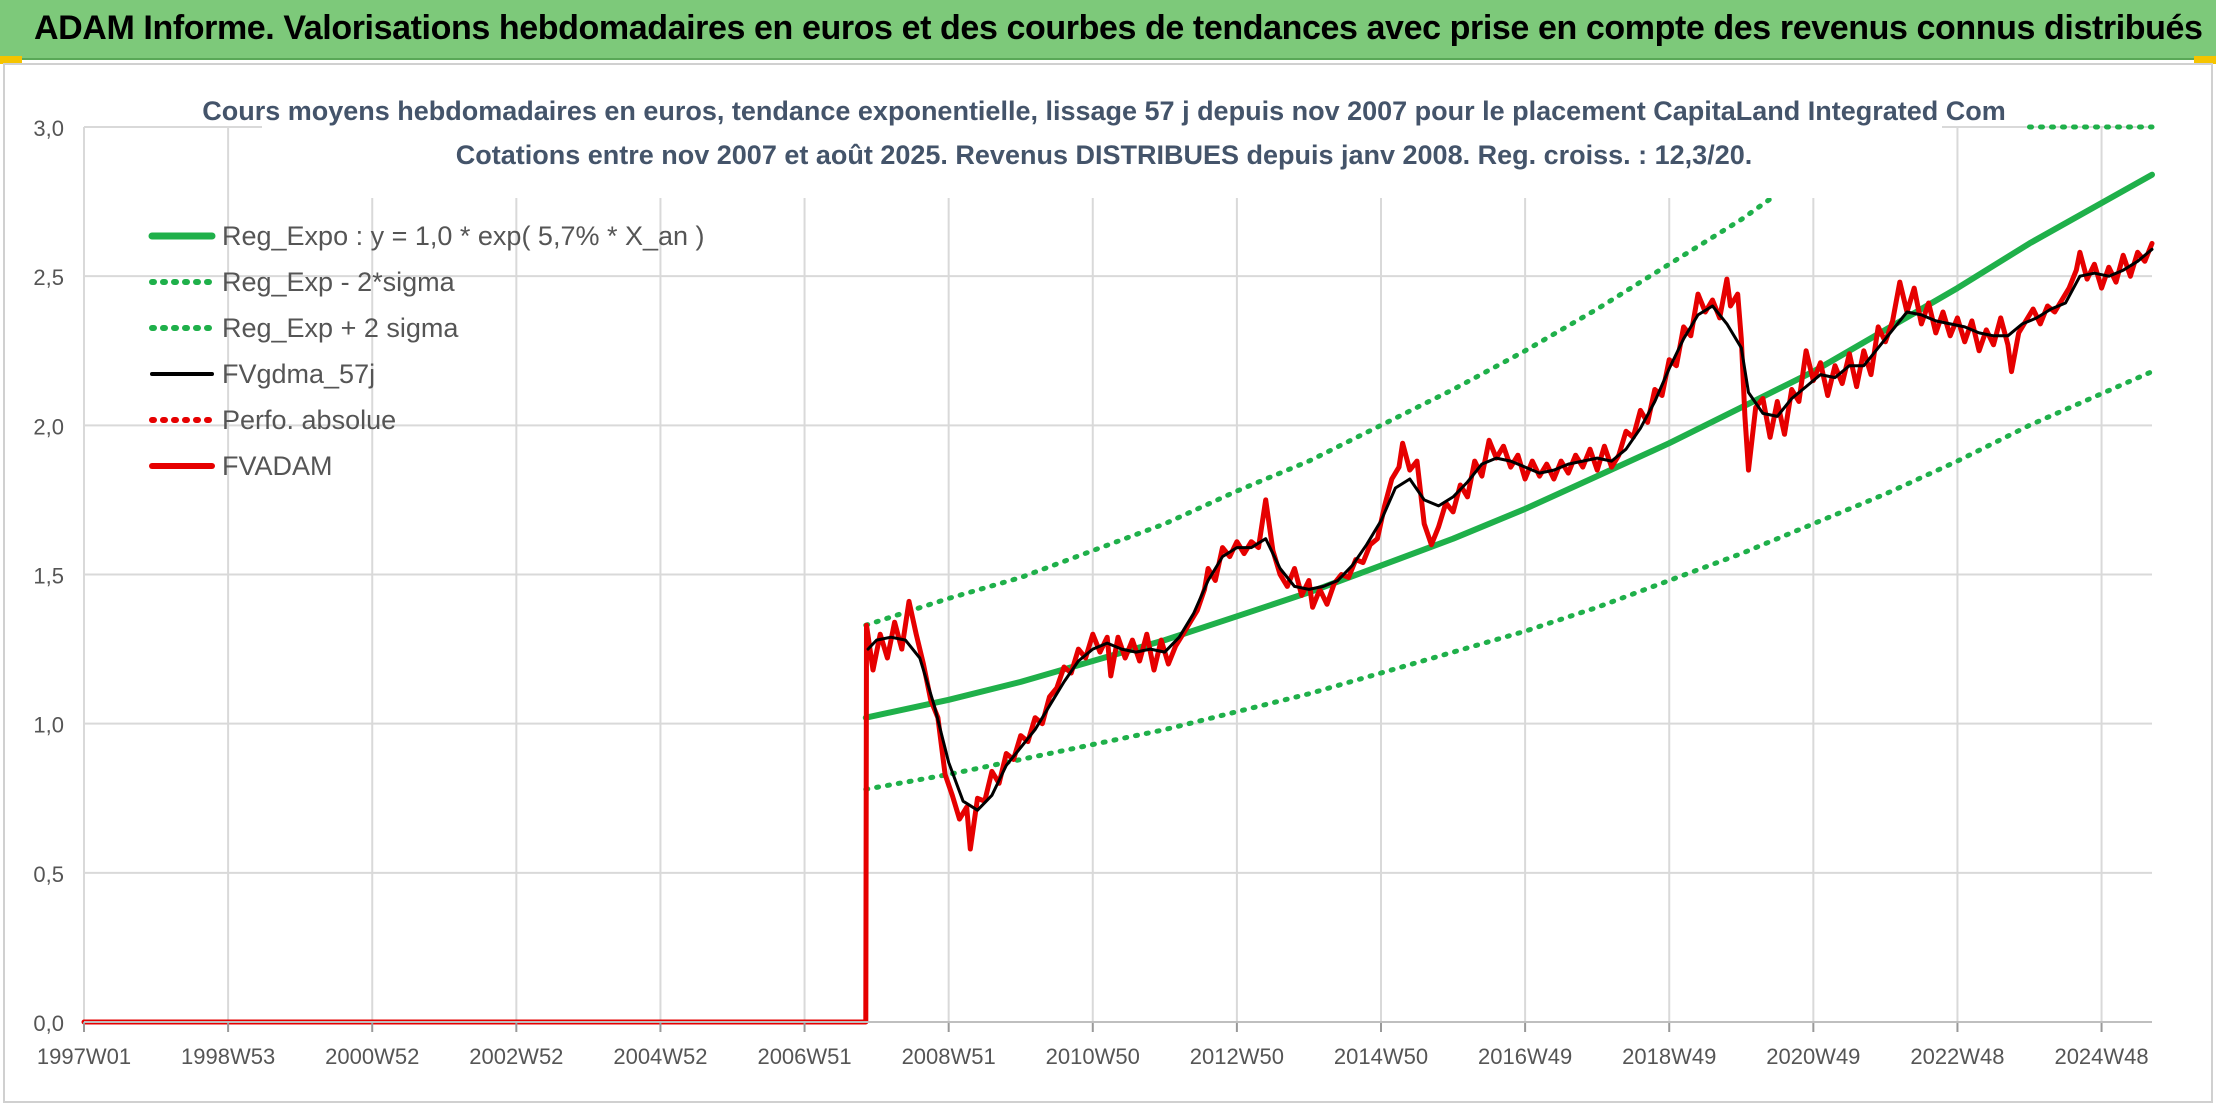  Describe the element at coordinates (1237, 1056) in the screenshot. I see `x-tick-label: 2012W50` at that location.